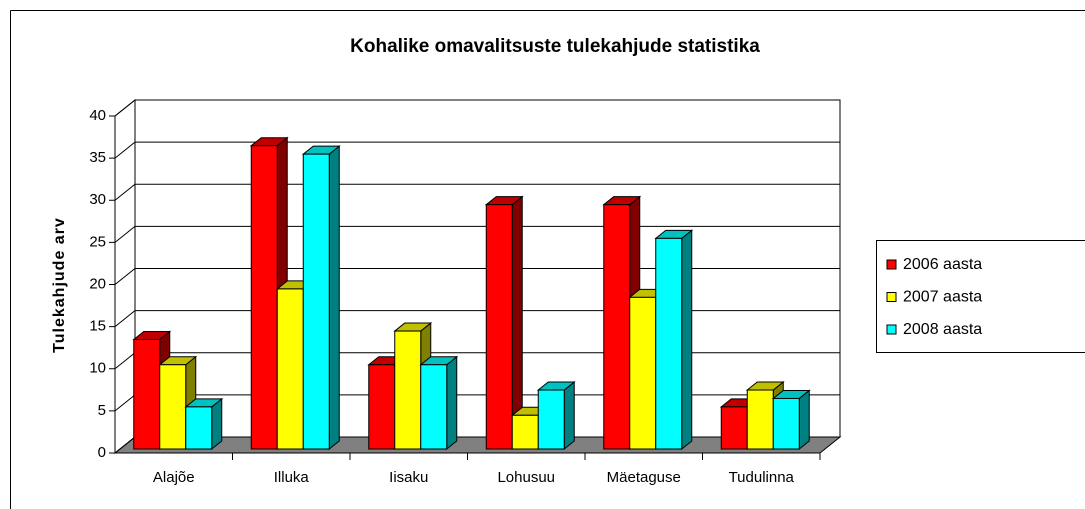 Image resolution: width=1085 pixels, height=509 pixels. I want to click on legend-label: 2007 aasta, so click(942, 297).